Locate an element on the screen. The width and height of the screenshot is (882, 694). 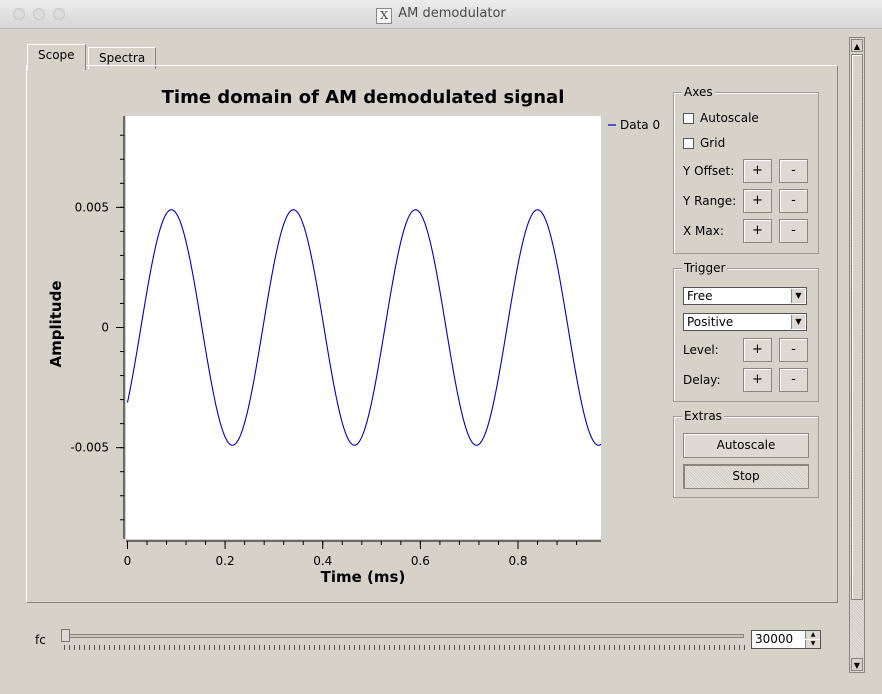
trigger-slope-select: Positive ▼ is located at coordinates (745, 322).